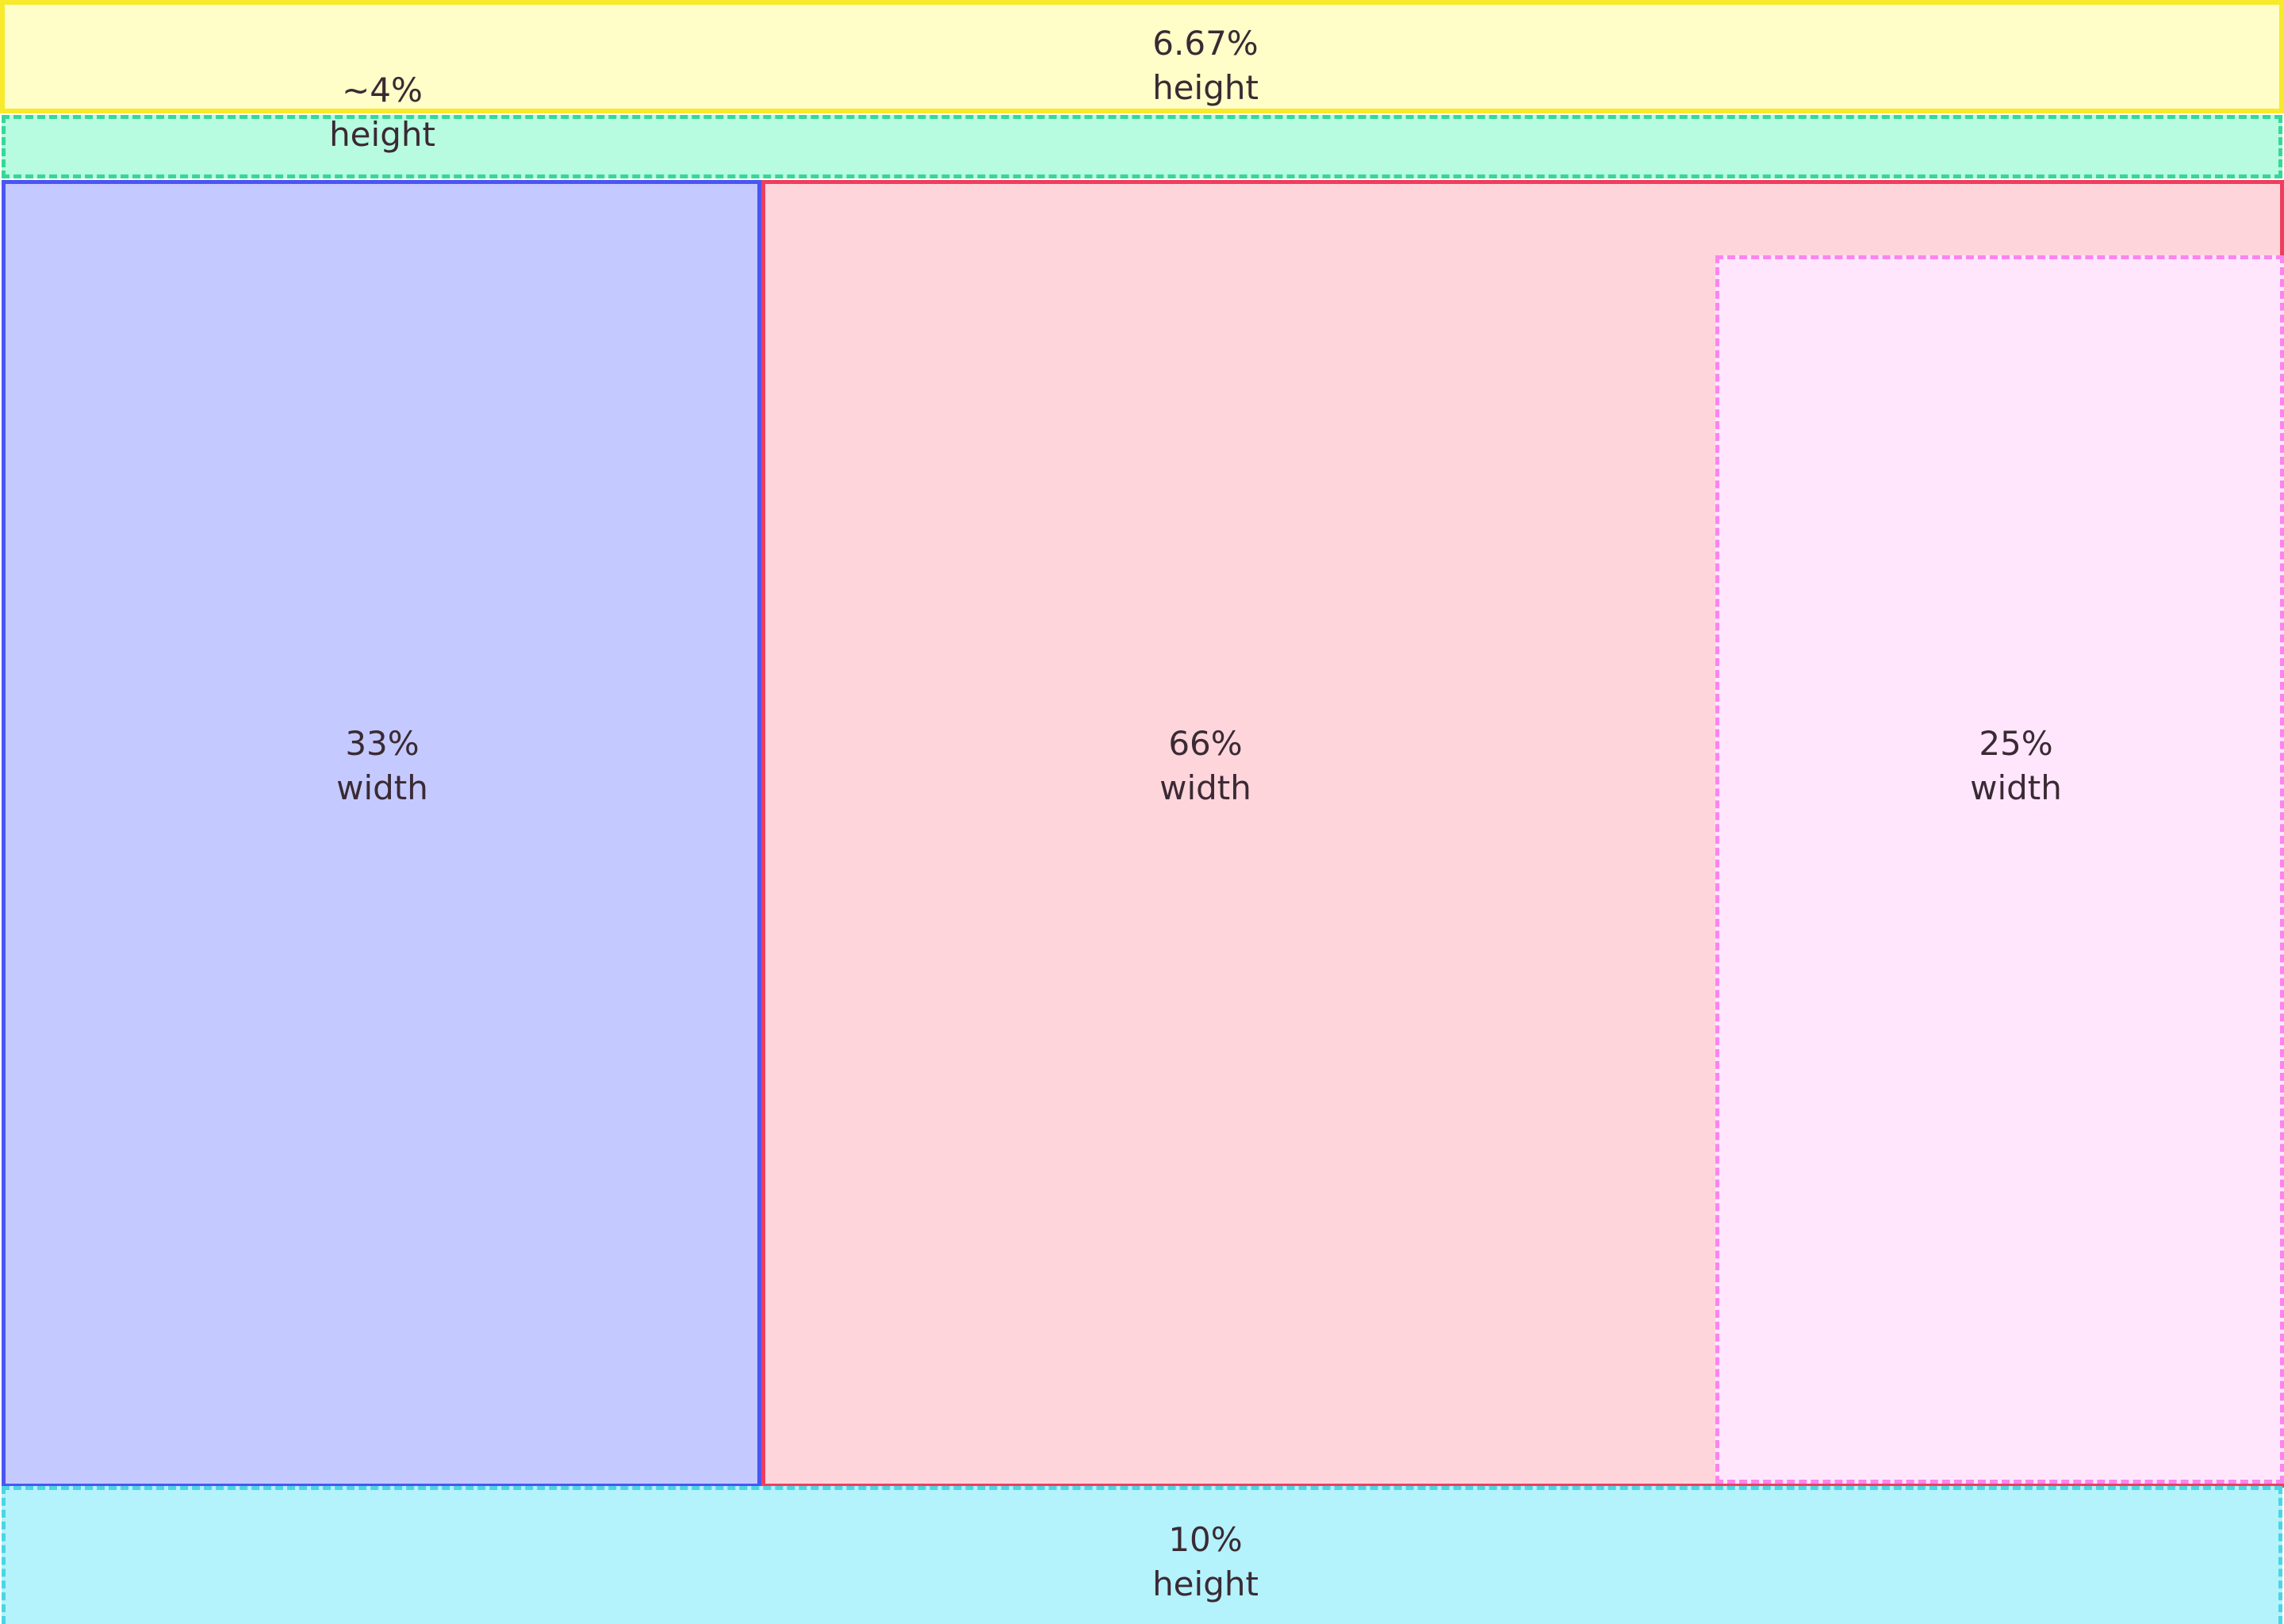 The width and height of the screenshot is (2284, 1624). I want to click on top-bar-unit: height, so click(1205, 87).